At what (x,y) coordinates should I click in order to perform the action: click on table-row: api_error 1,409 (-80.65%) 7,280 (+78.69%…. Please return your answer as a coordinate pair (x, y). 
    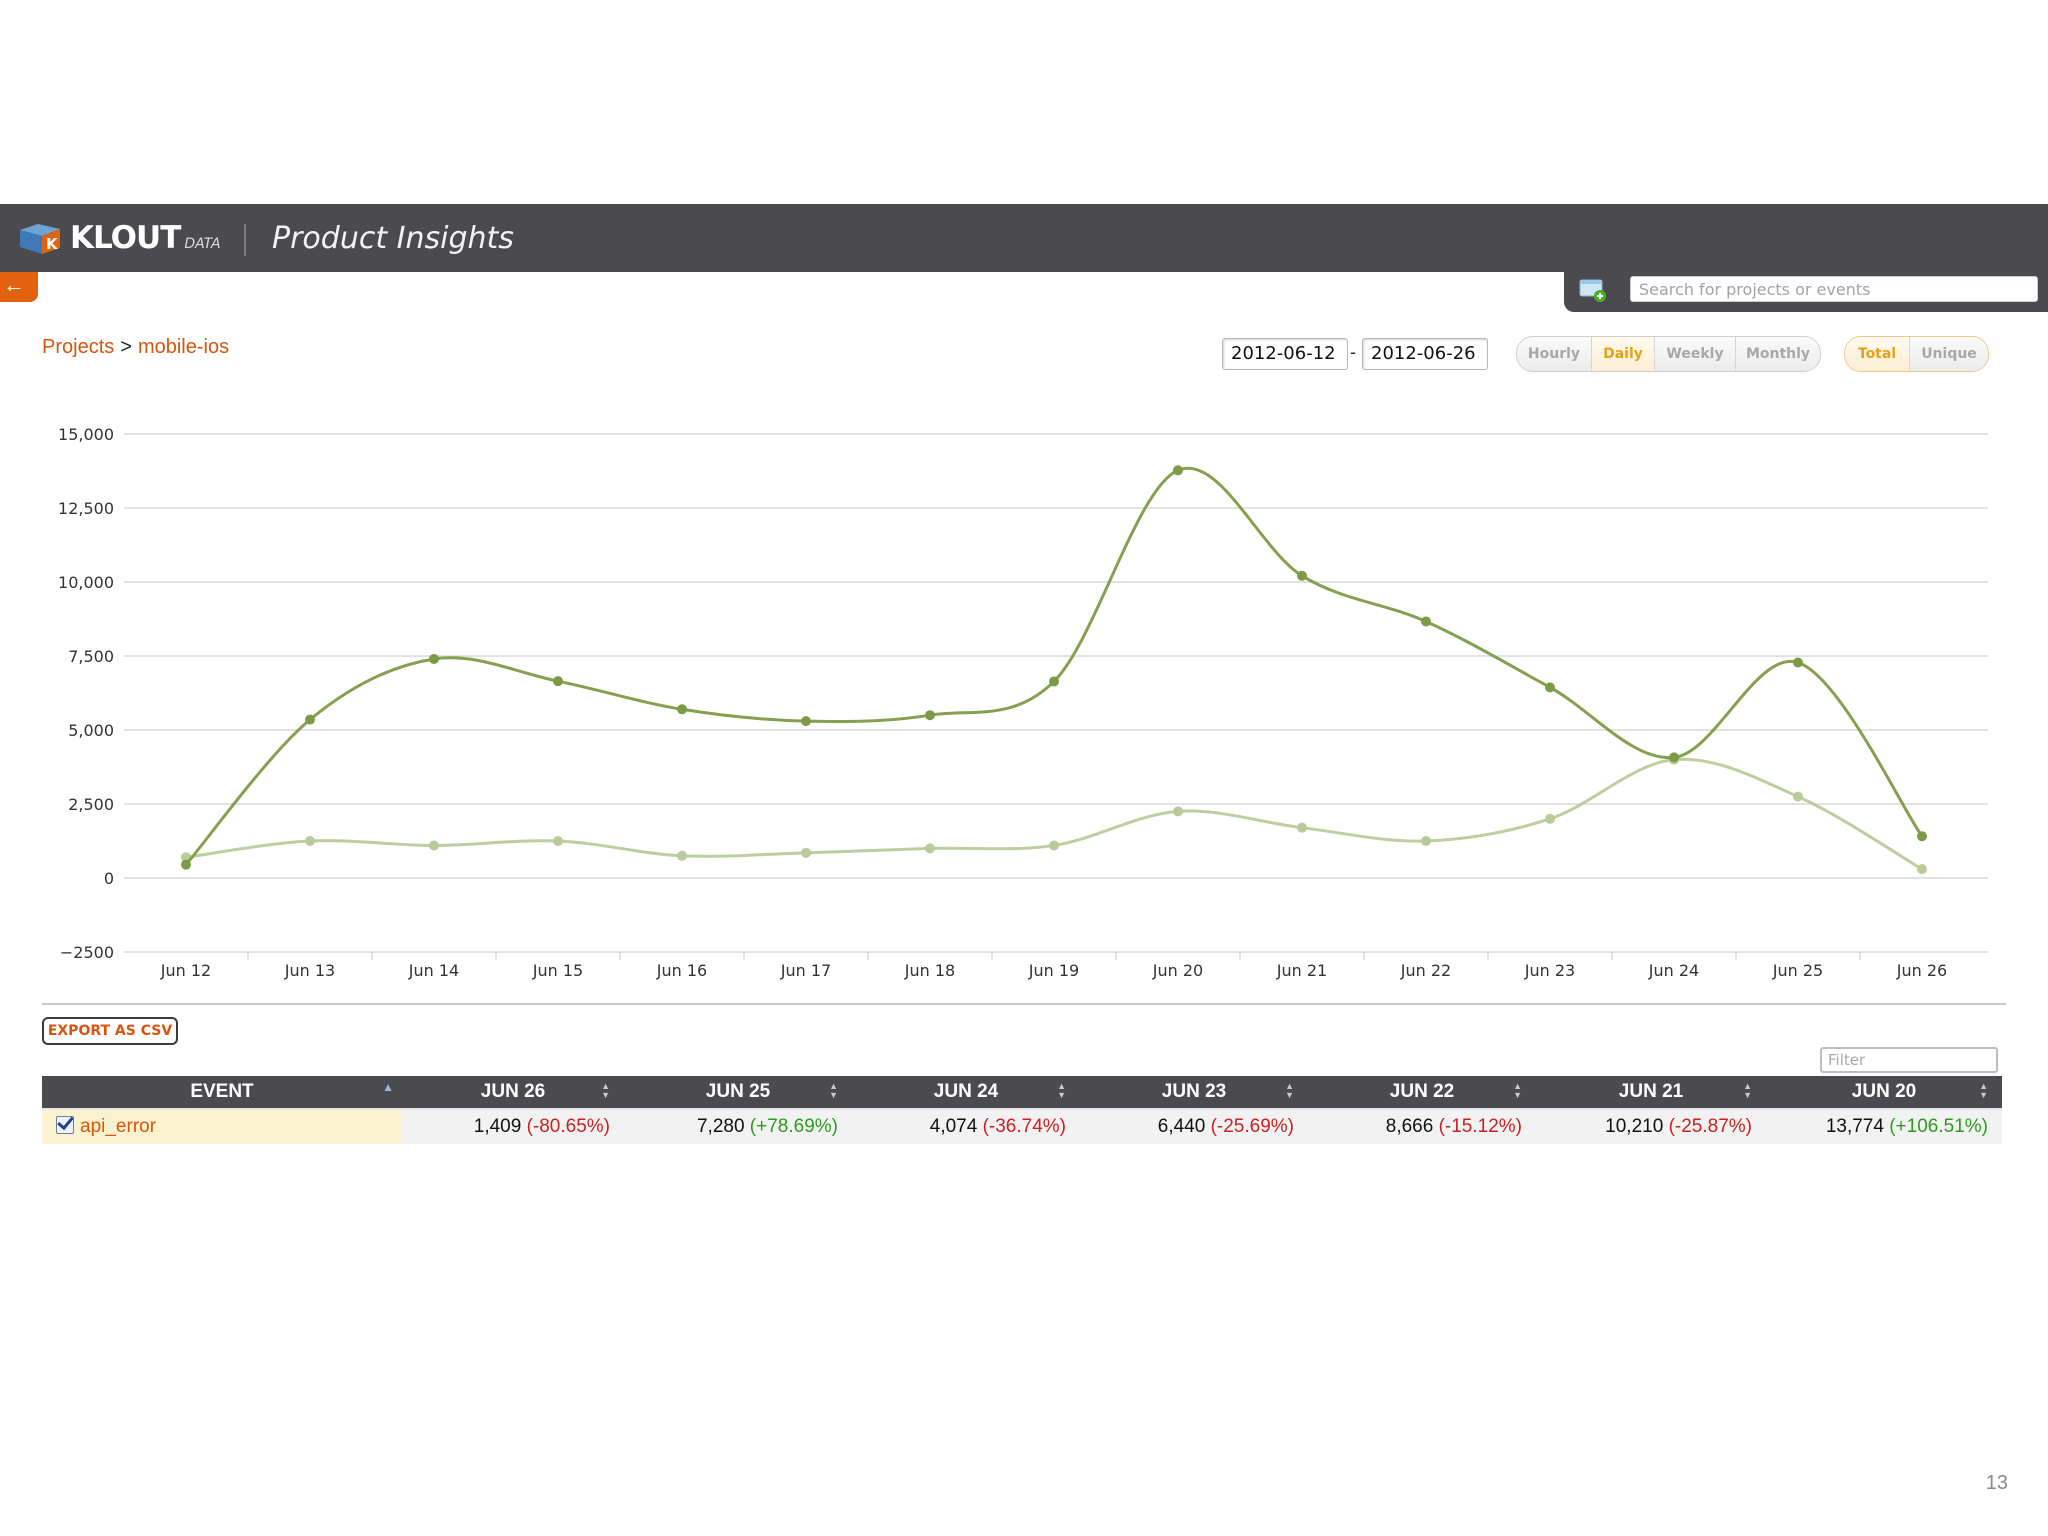
    Looking at the image, I should click on (1022, 1126).